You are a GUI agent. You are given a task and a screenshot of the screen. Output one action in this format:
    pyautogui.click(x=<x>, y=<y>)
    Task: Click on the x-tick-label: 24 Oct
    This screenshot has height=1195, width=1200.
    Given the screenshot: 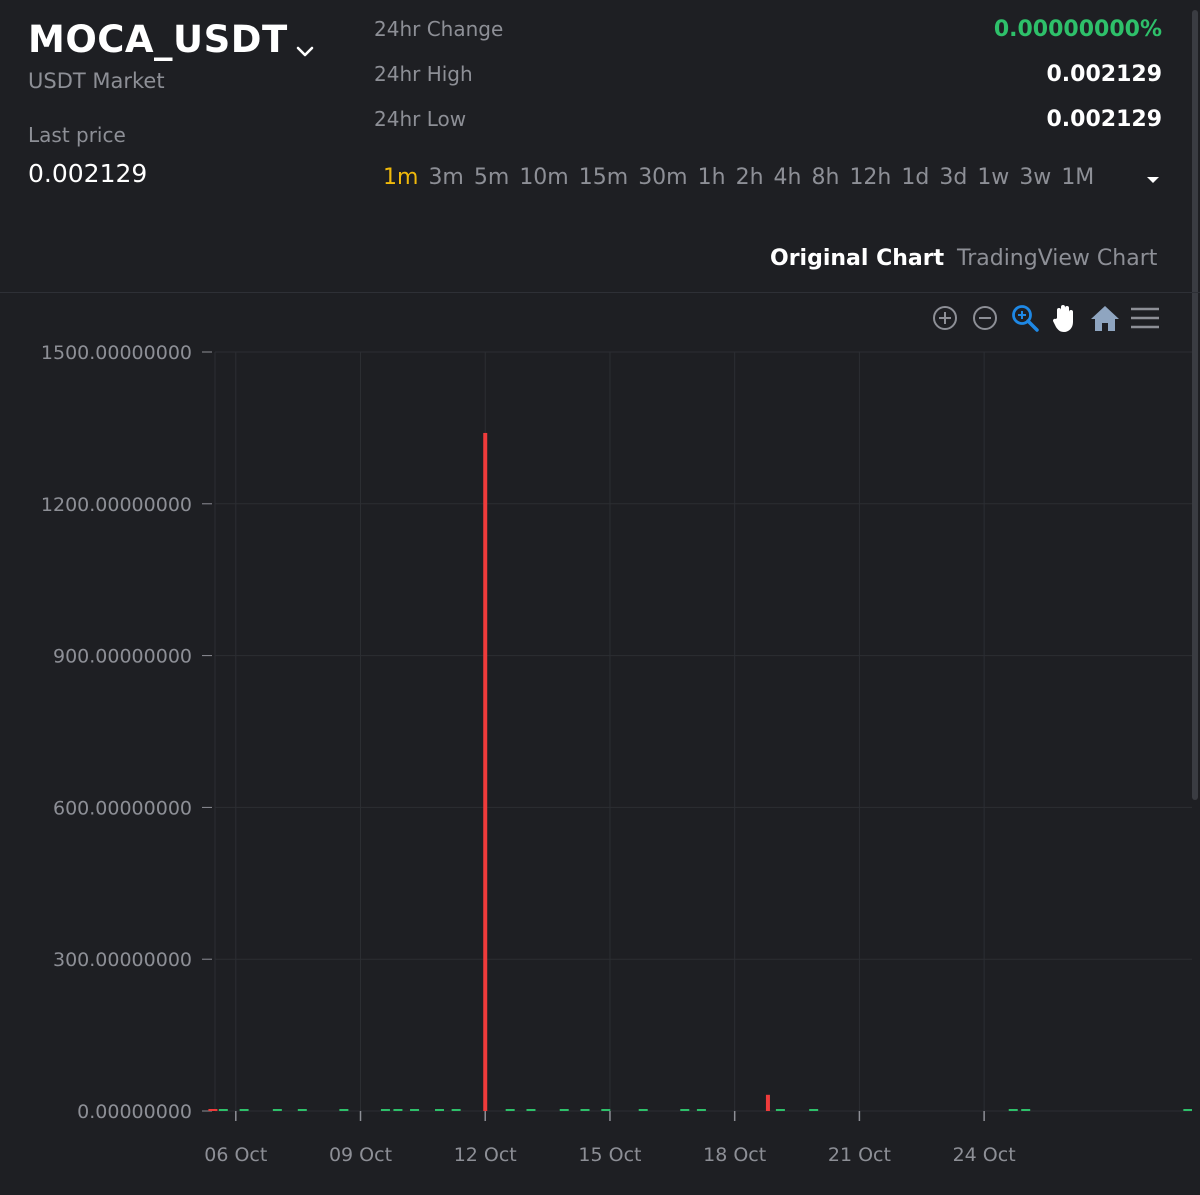 What is the action you would take?
    pyautogui.click(x=984, y=1155)
    